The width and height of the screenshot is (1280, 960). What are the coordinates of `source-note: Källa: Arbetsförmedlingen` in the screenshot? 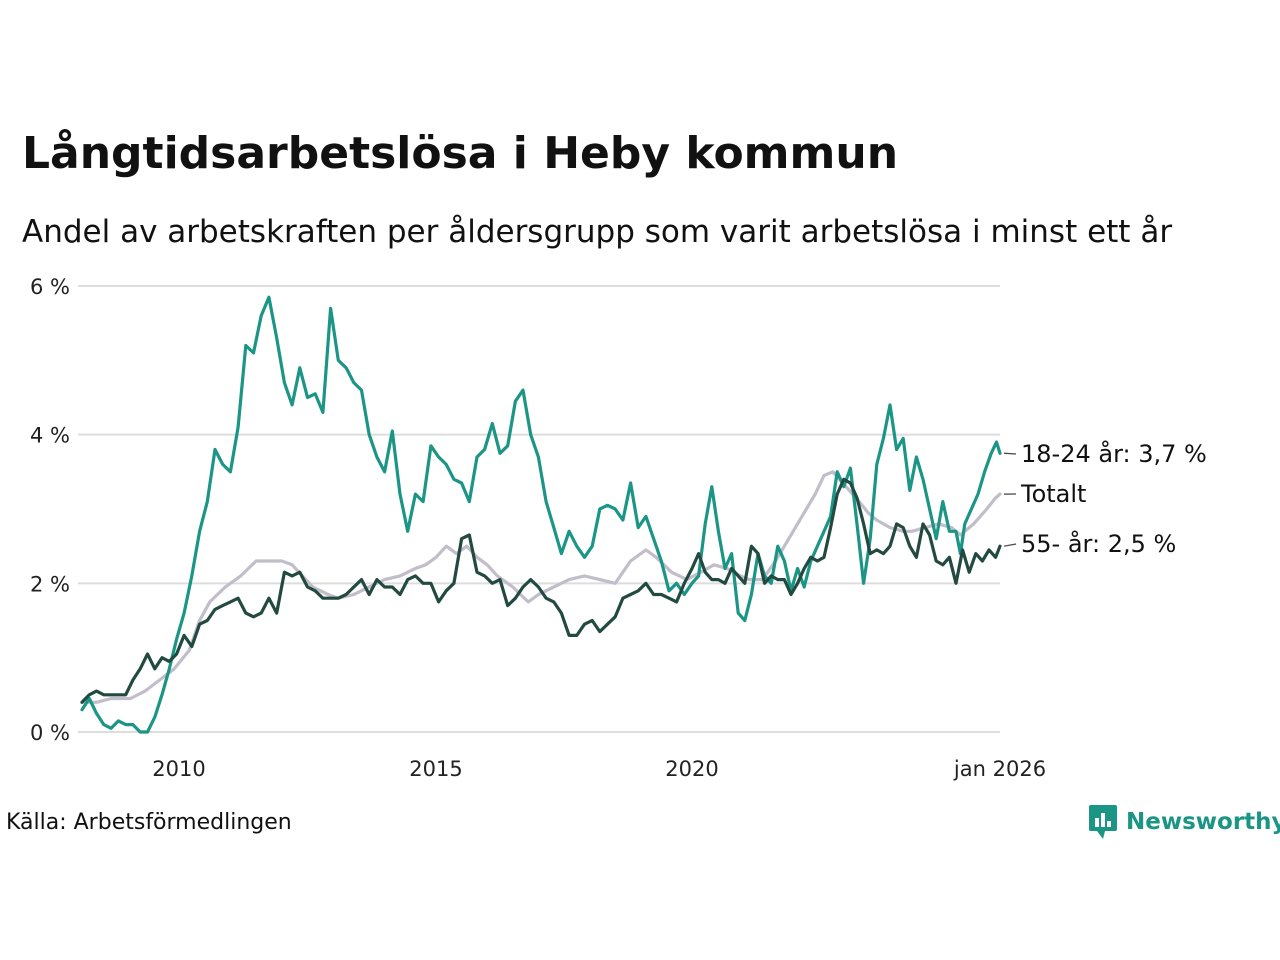 It's located at (149, 822).